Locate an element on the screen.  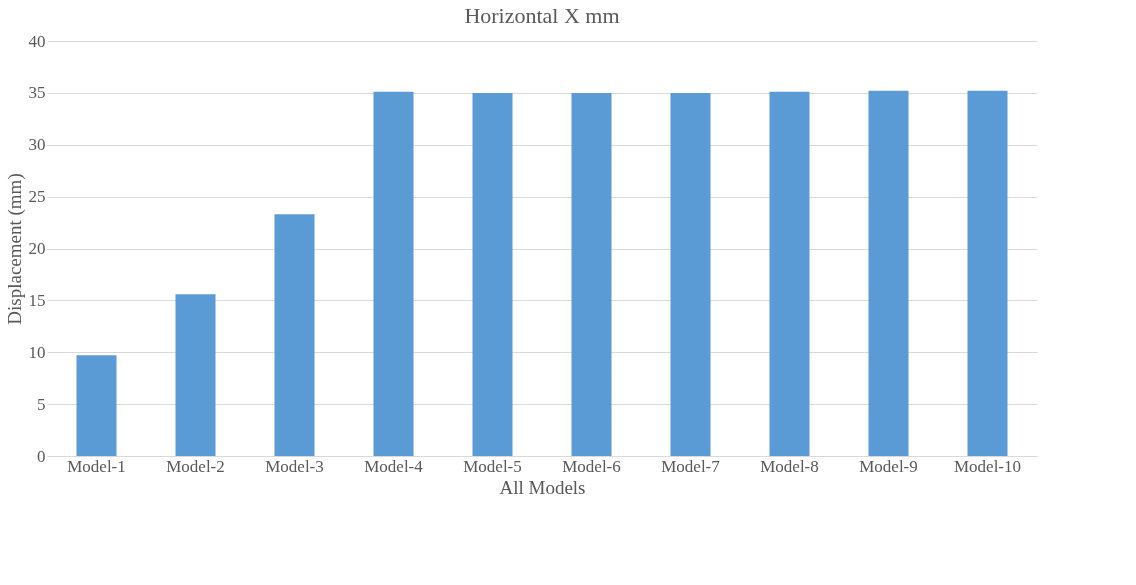
x-tick-label: Model-9 is located at coordinates (888, 466).